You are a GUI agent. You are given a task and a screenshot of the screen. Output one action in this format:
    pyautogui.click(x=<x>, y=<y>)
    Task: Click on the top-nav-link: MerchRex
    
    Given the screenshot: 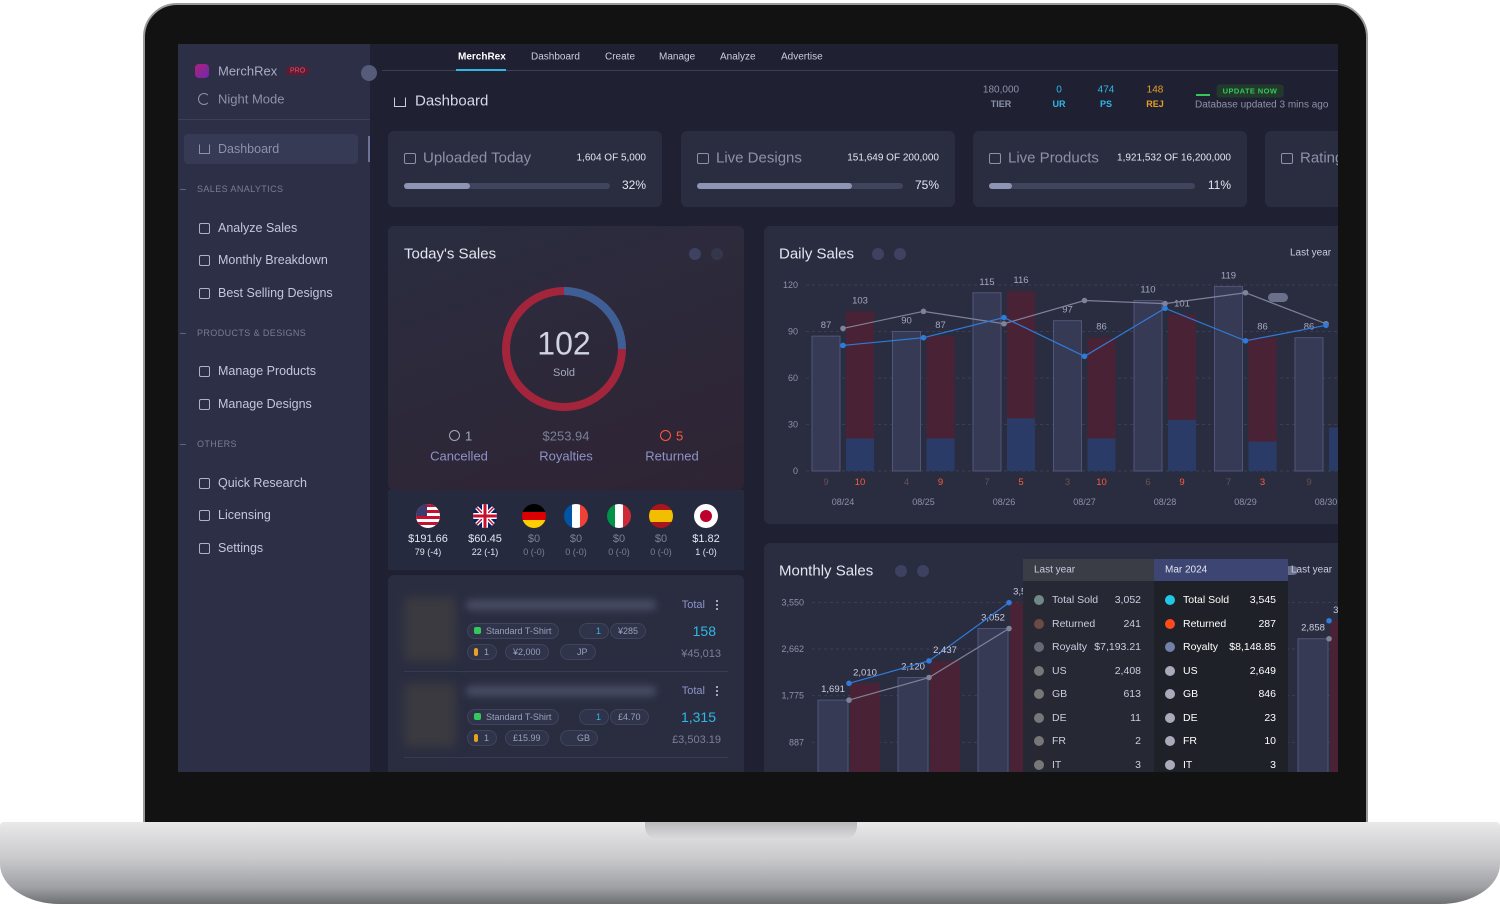 What is the action you would take?
    pyautogui.click(x=482, y=57)
    